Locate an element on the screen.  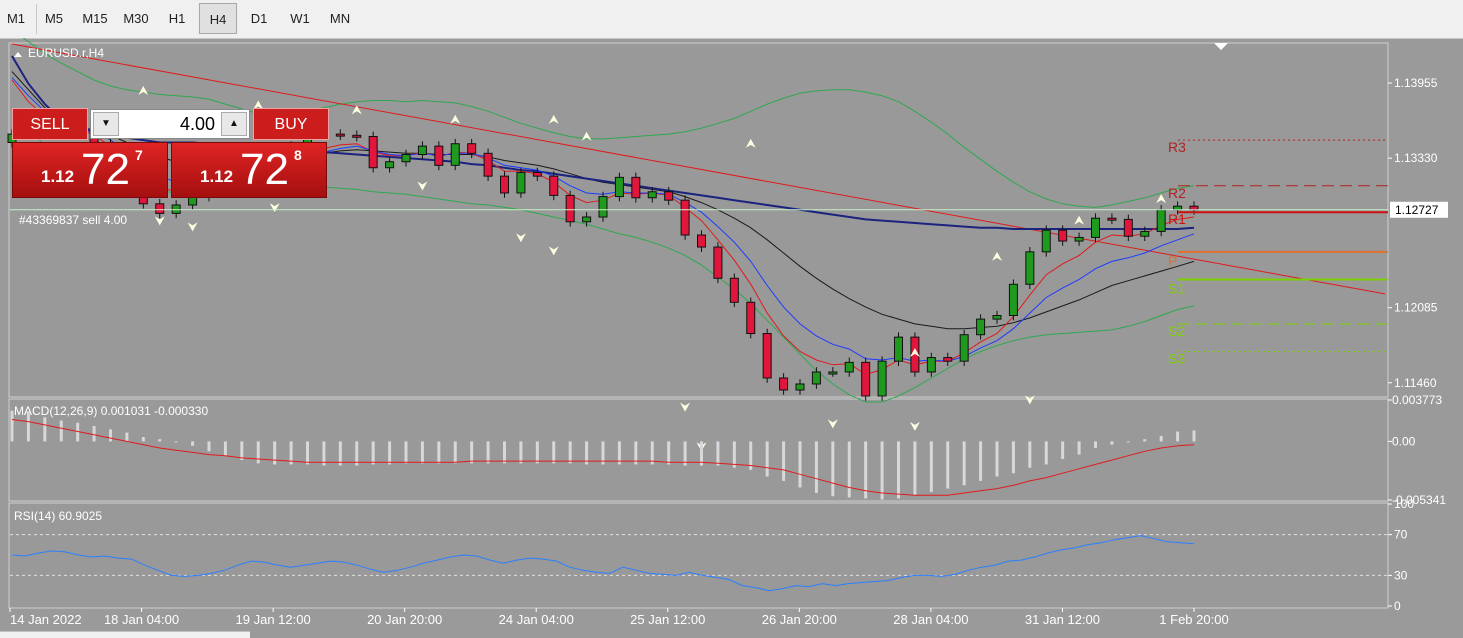
timeframe-w1-button: W1 is located at coordinates (300, 18).